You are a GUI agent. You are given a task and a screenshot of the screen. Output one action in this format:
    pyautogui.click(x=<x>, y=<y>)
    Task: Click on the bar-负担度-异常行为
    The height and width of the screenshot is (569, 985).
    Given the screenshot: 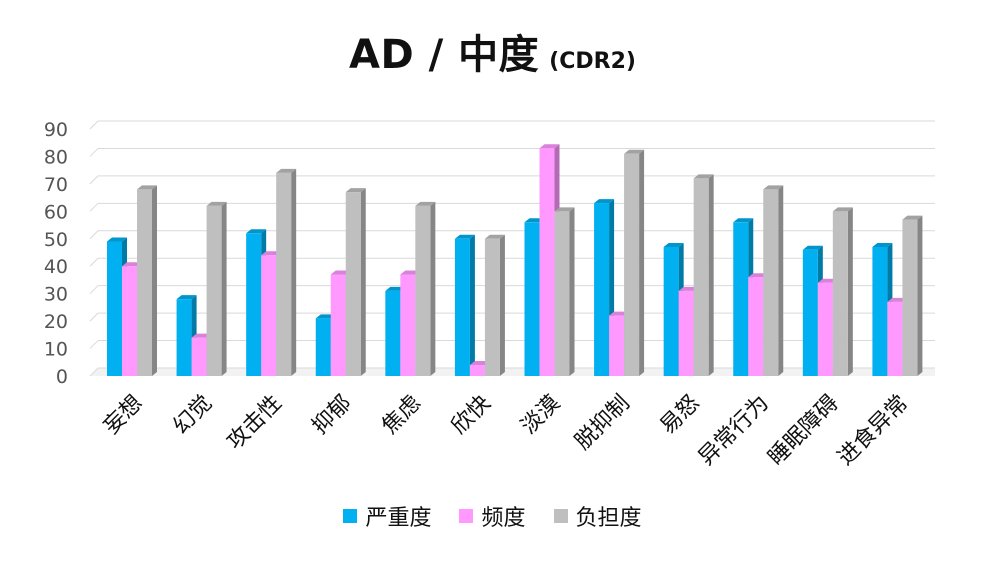 What is the action you would take?
    pyautogui.click(x=773, y=280)
    